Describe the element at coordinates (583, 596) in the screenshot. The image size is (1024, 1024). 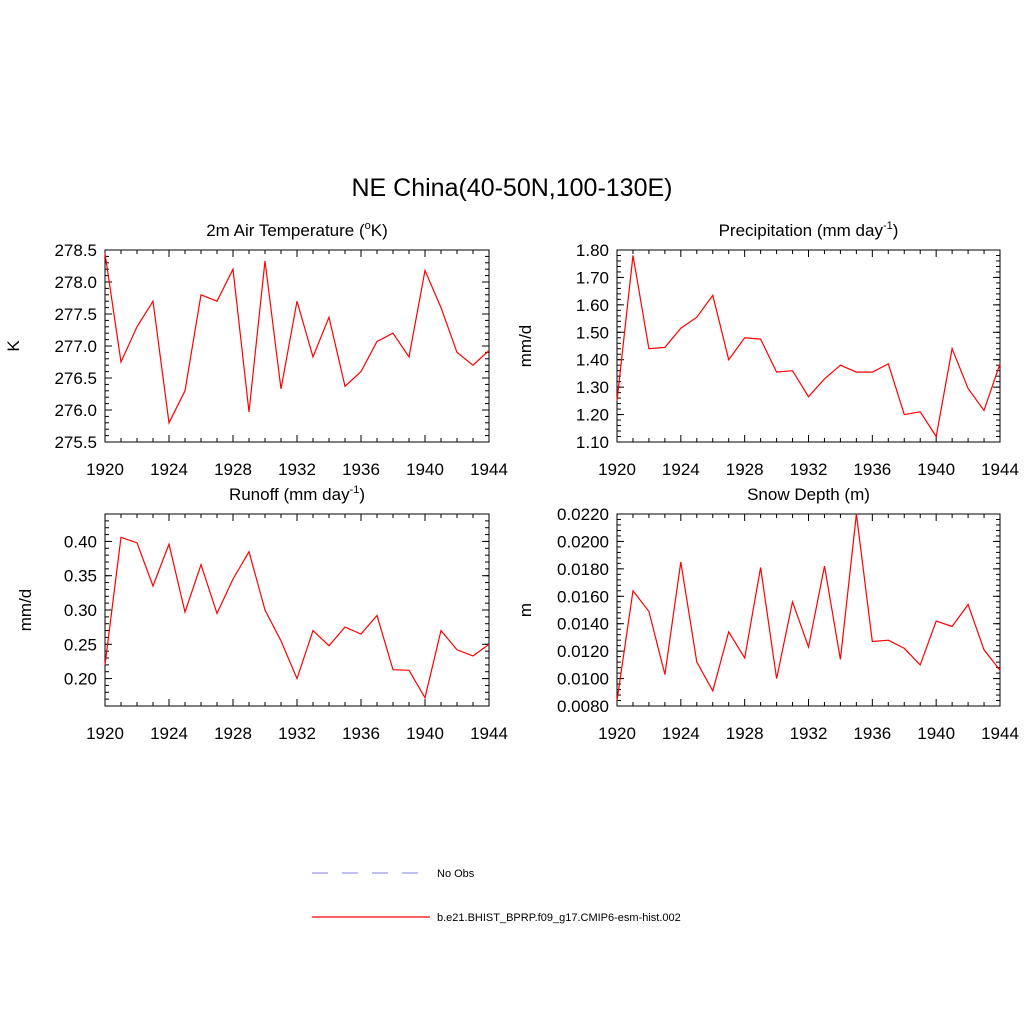
I see `y-tick-label: 0.0160` at that location.